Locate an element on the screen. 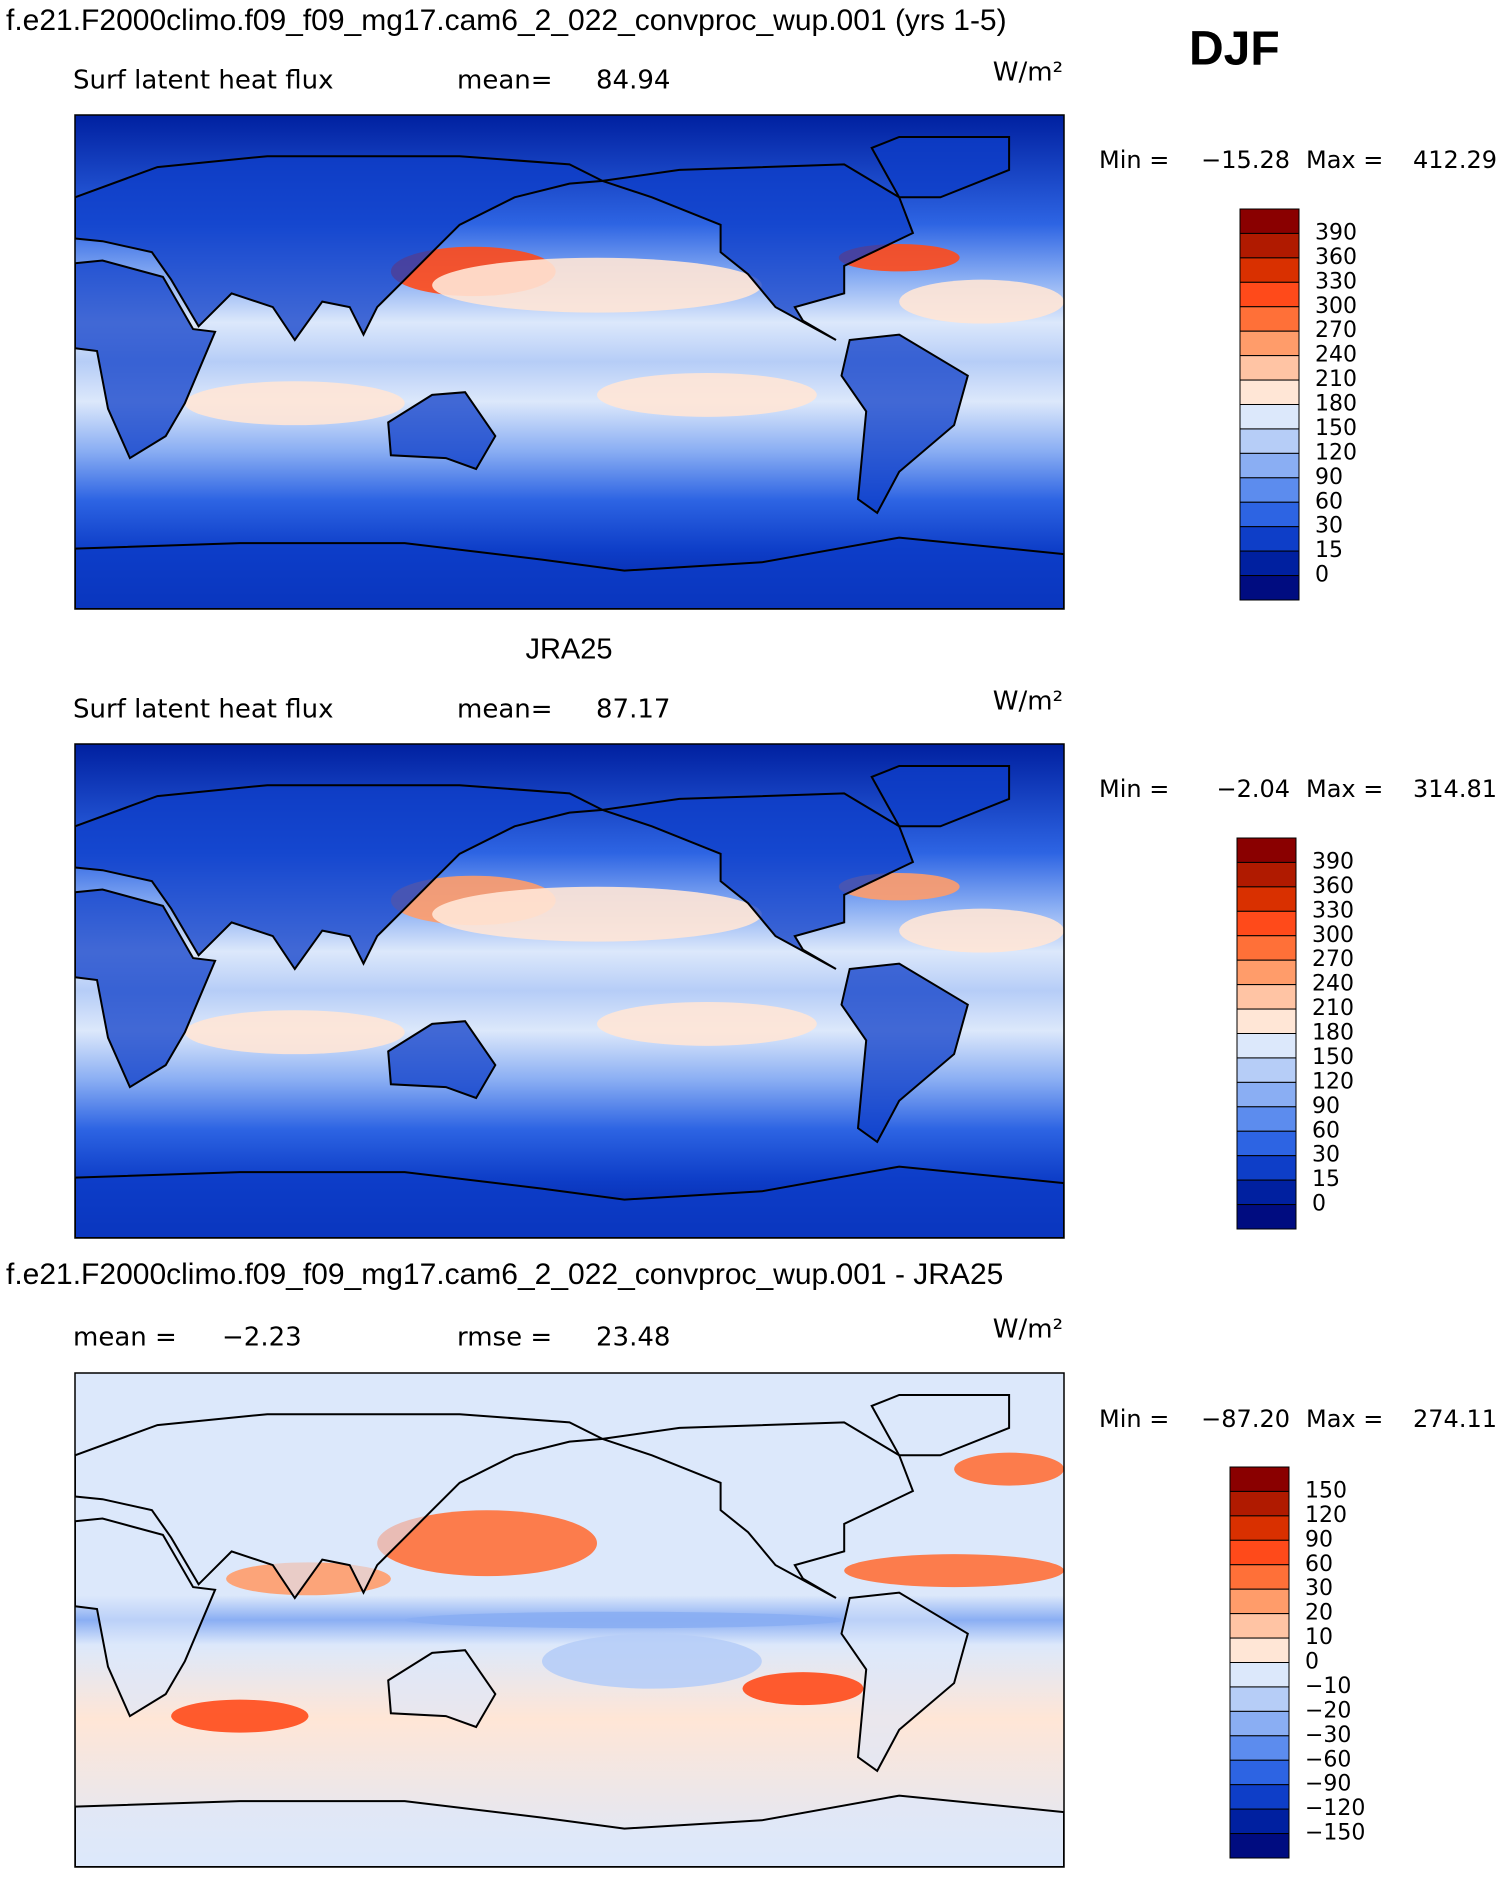  colorbar-label: 300 is located at coordinates (1336, 306).